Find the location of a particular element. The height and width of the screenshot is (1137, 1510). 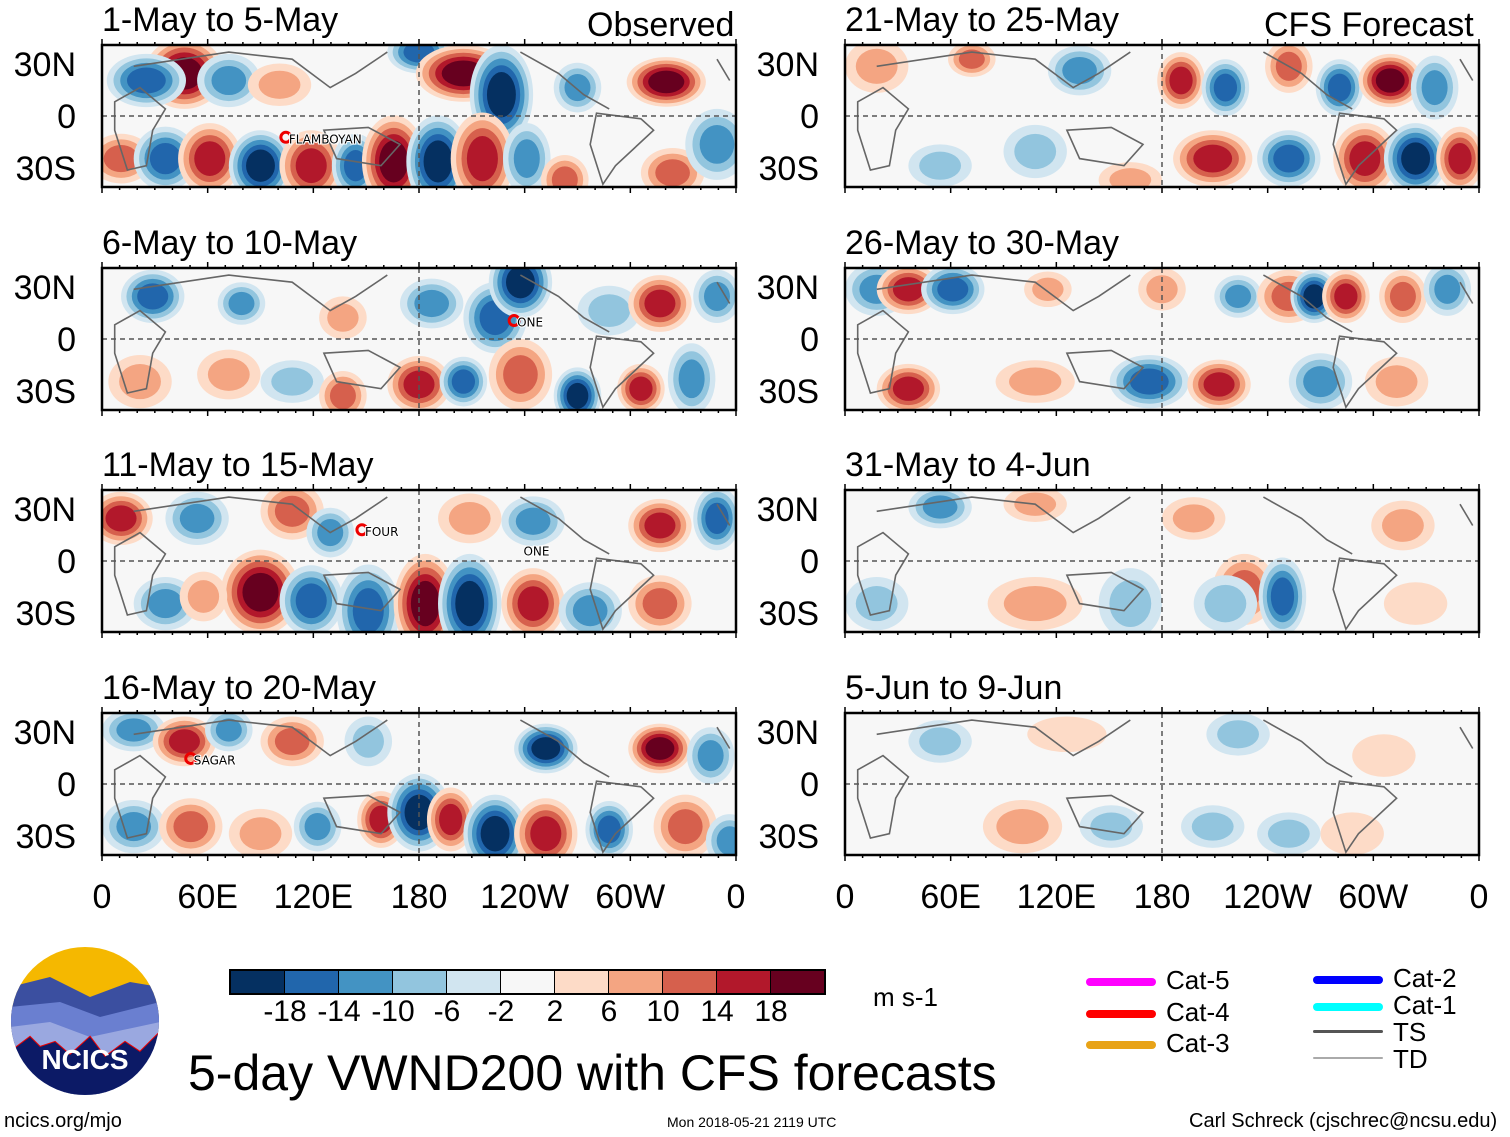

panel-title: 31-May to 4-Jun is located at coordinates (968, 465).